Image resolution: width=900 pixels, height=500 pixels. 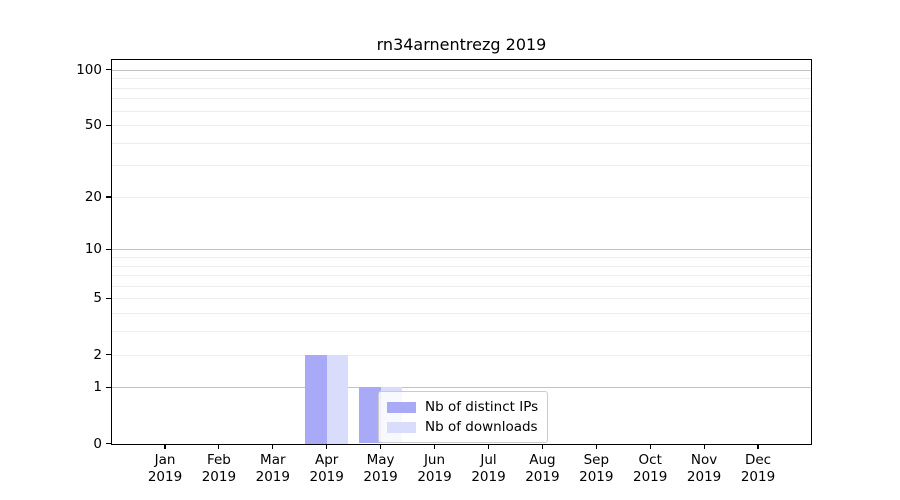 I want to click on legend-label-distinct-ips: Nb of distinct IPs, so click(x=482, y=407).